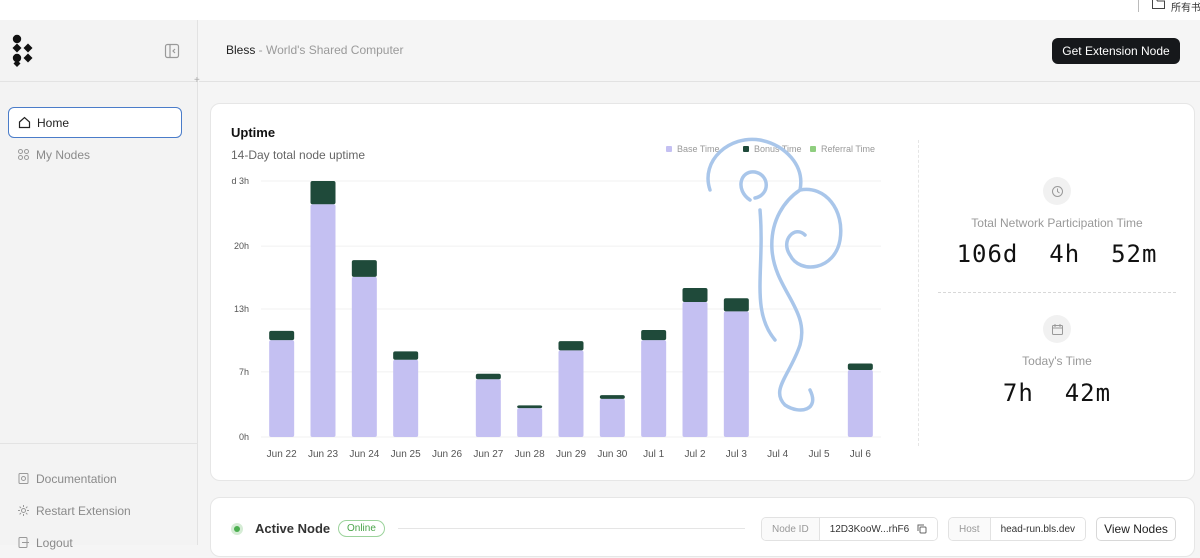 Image resolution: width=1200 pixels, height=558 pixels. Describe the element at coordinates (1057, 393) in the screenshot. I see `today-time-value: 7h 42m` at that location.